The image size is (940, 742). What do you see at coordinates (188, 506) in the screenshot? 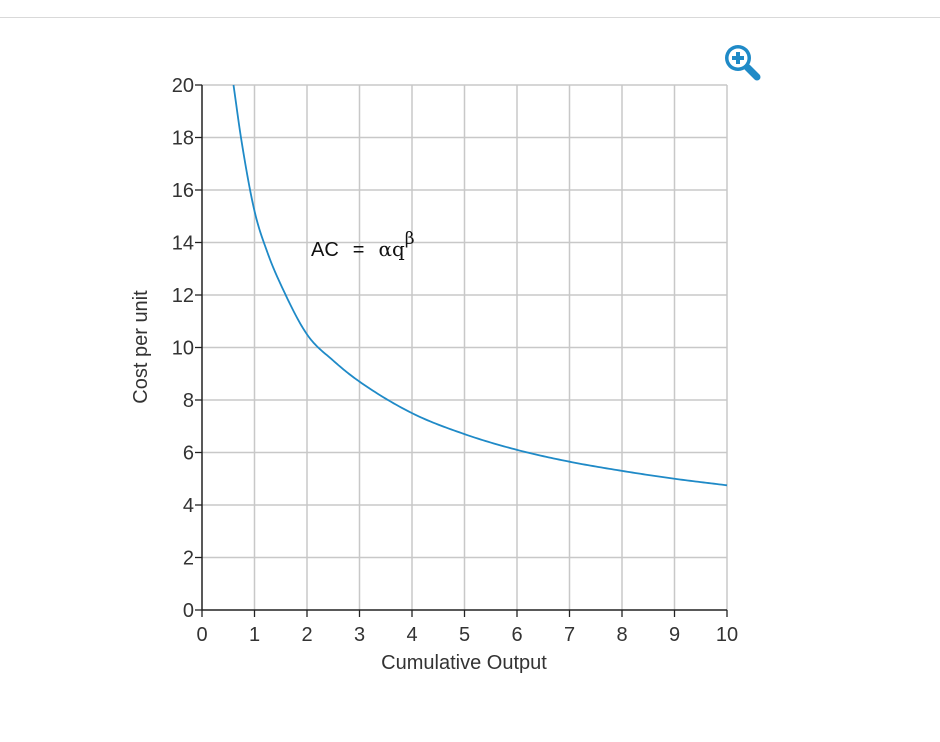
I see `y-tick-label: 4` at bounding box center [188, 506].